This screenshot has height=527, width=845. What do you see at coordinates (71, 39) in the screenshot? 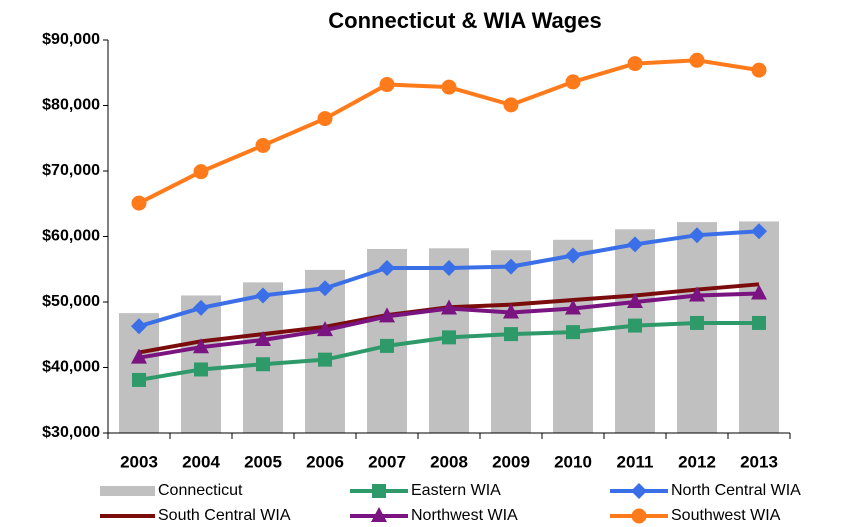
I see `y-tick-label: $90,000` at bounding box center [71, 39].